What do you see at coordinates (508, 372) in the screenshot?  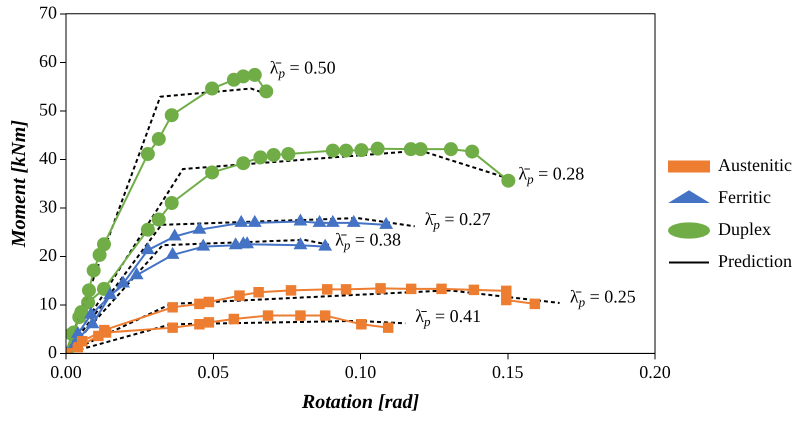 I see `x-tick-label: 0.15` at bounding box center [508, 372].